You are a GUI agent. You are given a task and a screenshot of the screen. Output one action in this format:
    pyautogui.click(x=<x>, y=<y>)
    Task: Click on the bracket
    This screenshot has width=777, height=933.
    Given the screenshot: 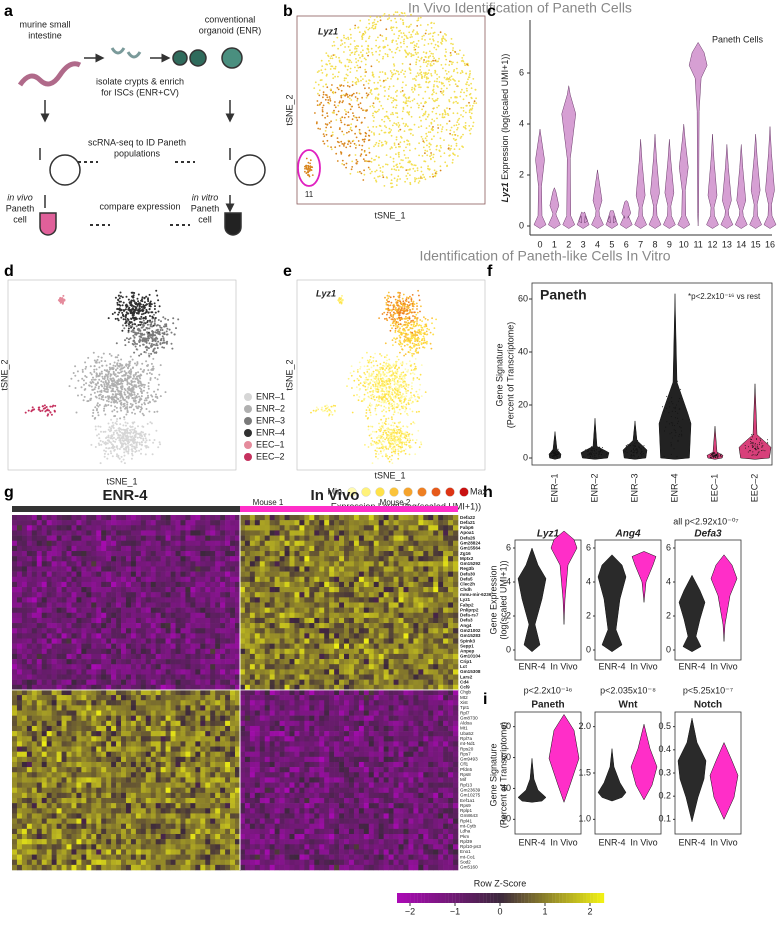 What is the action you would take?
    pyautogui.click(x=135, y=154)
    